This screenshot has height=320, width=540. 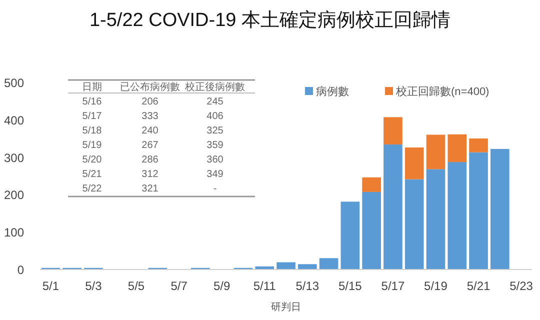 I want to click on legend-label: 校正回歸數(n=400), so click(x=442, y=91).